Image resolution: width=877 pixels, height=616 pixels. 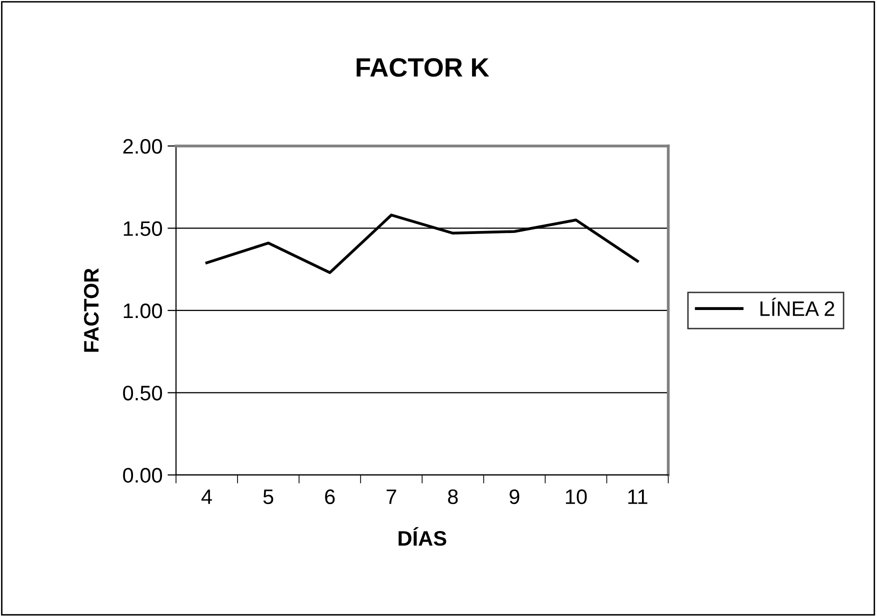 I want to click on legend-label: LÍNEA 2, so click(x=797, y=307).